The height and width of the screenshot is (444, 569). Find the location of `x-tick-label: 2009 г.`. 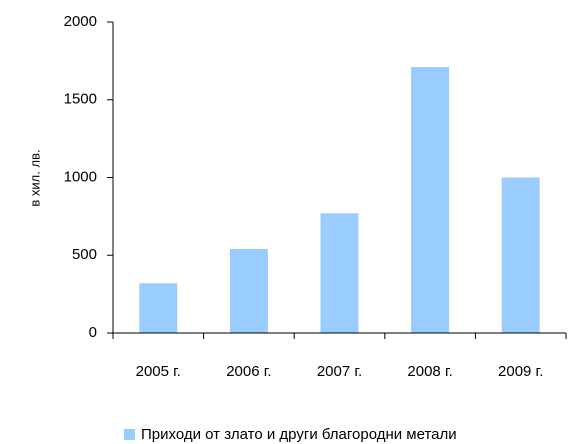

x-tick-label: 2009 г. is located at coordinates (520, 371).